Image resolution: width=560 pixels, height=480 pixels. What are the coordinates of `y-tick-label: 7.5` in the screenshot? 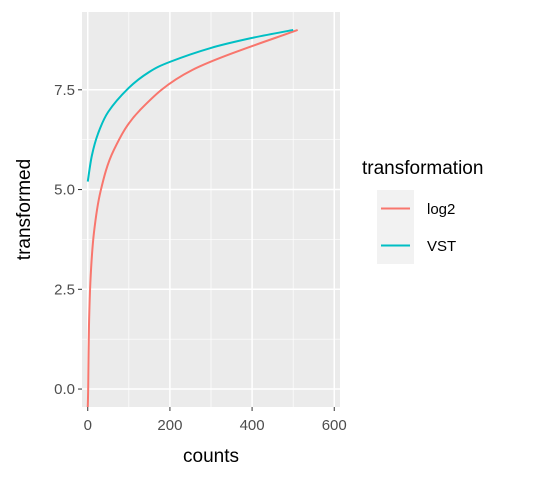 It's located at (64, 90).